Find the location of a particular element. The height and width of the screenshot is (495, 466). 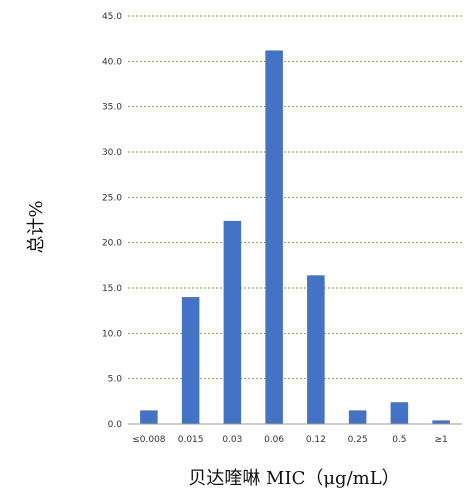

y-tick-label: 30.0 is located at coordinates (112, 153).